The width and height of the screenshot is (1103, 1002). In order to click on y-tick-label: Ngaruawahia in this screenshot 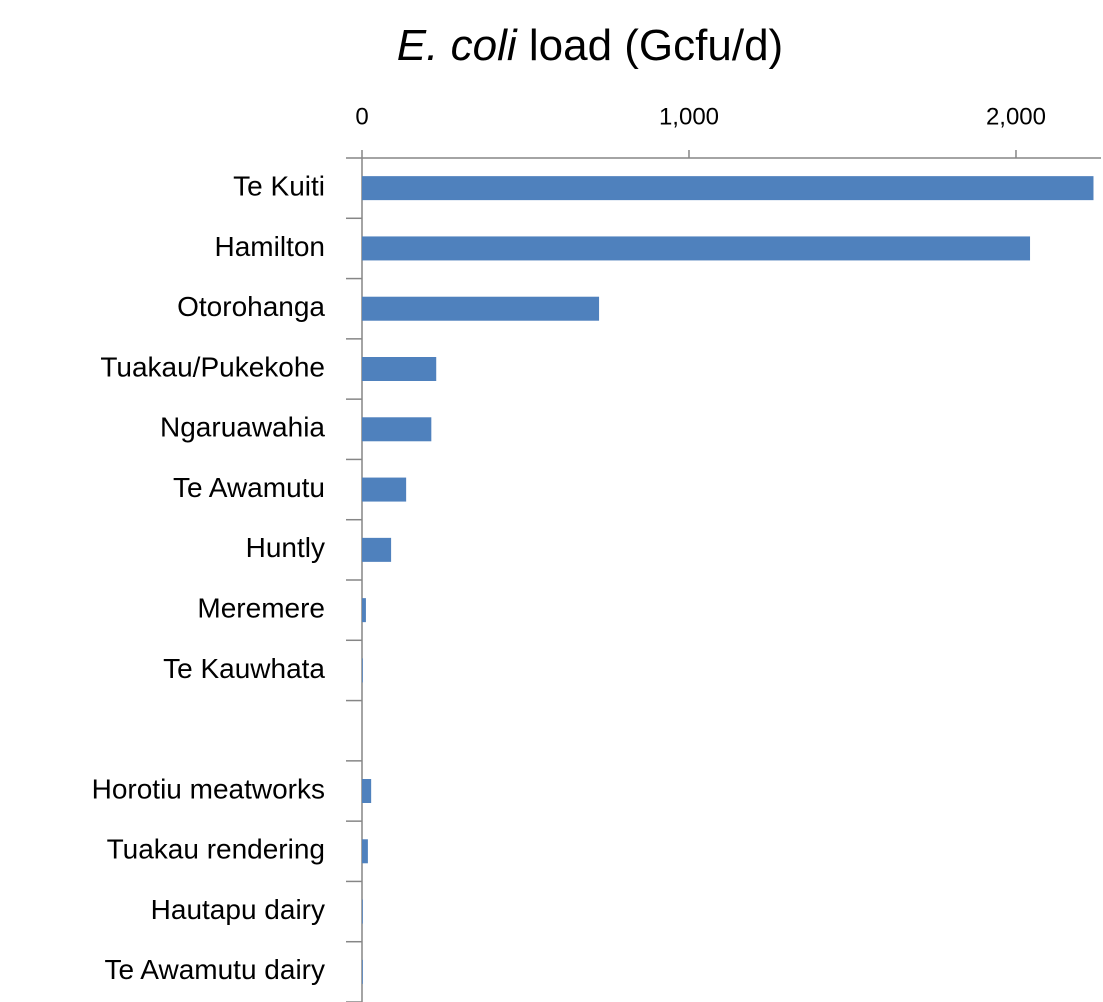, I will do `click(242, 427)`.